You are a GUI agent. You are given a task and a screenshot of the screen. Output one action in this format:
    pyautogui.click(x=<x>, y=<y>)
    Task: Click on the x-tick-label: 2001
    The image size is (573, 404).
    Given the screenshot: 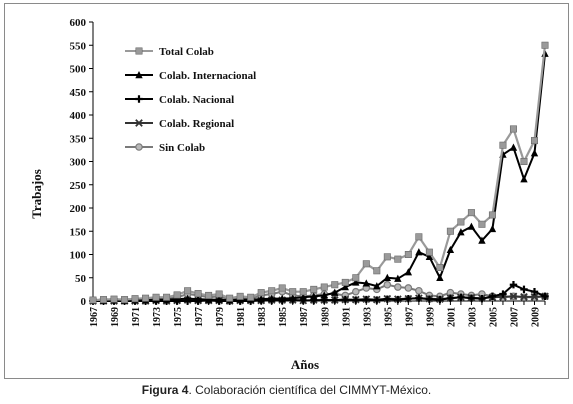 What is the action you would take?
    pyautogui.click(x=451, y=317)
    